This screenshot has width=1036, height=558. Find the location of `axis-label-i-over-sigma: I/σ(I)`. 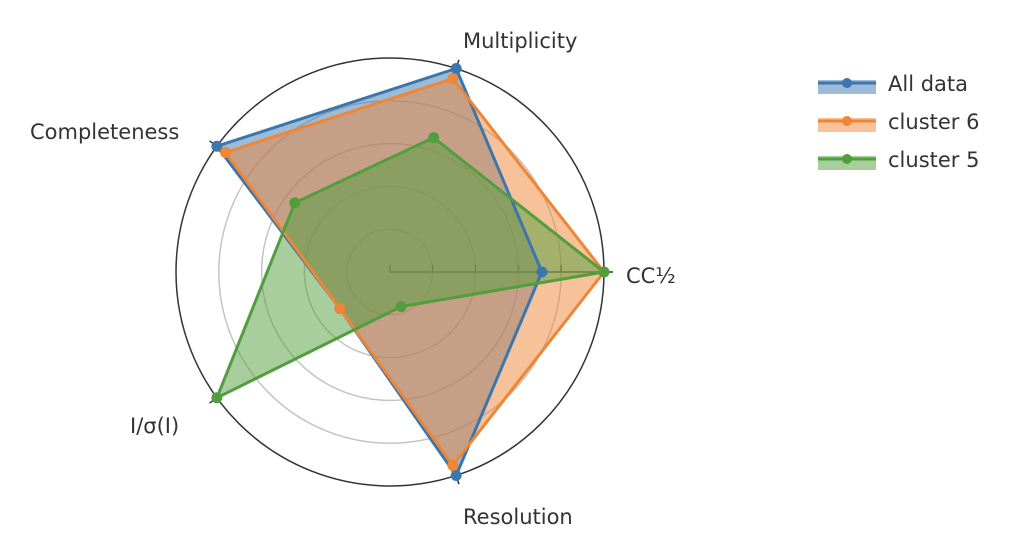

axis-label-i-over-sigma: I/σ(I) is located at coordinates (154, 426).